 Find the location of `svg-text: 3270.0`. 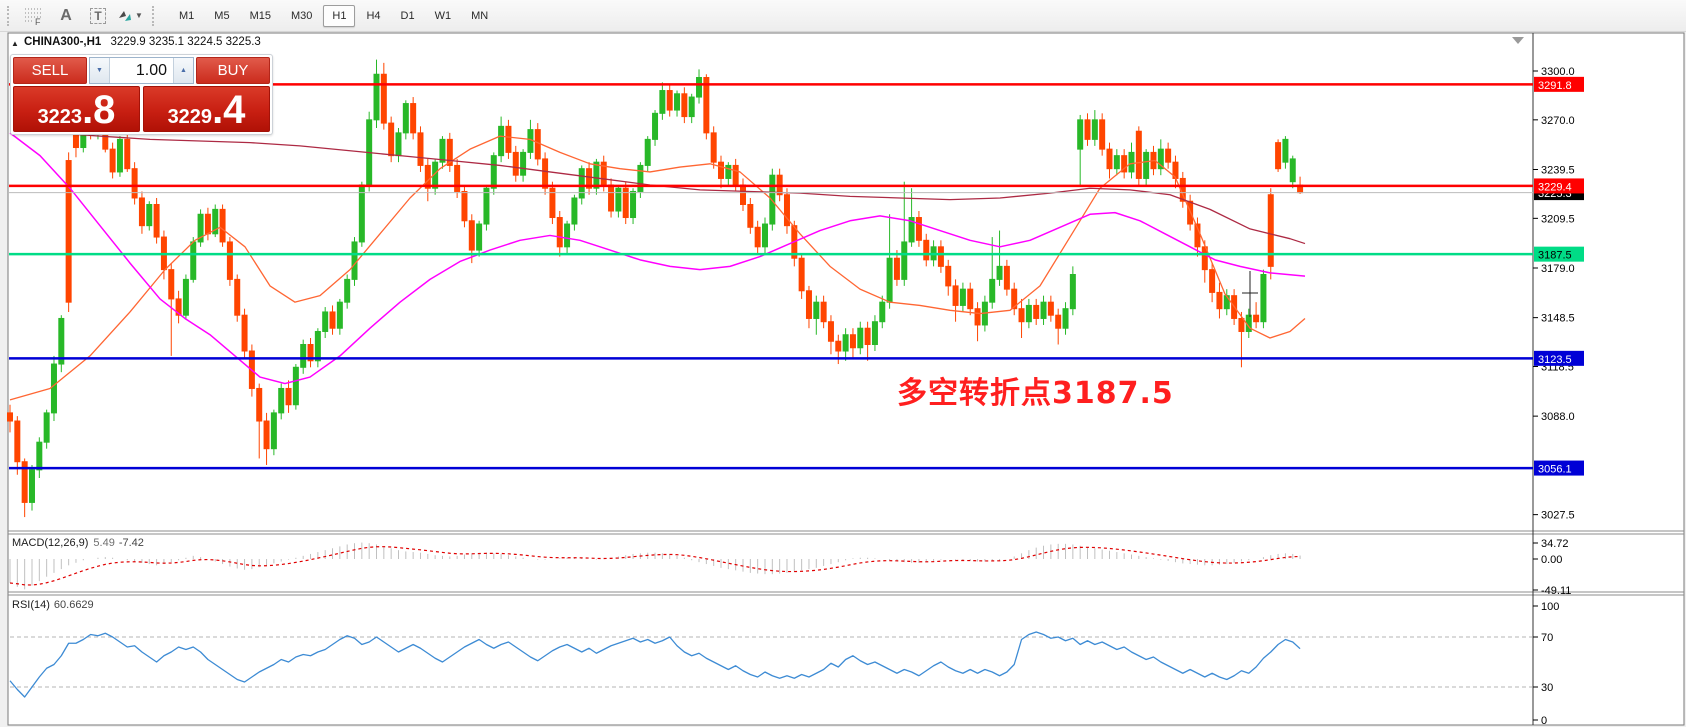

svg-text: 3270.0 is located at coordinates (1558, 121).